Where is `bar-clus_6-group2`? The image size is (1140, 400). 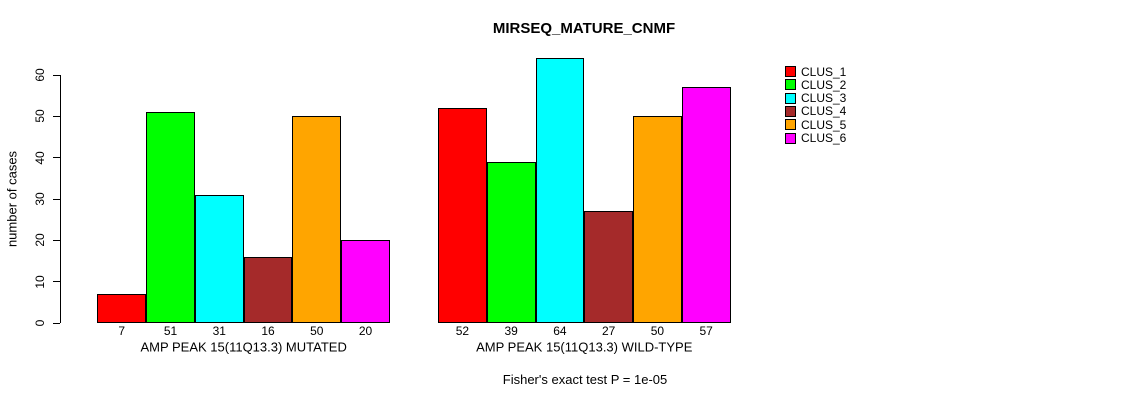 bar-clus_6-group2 is located at coordinates (706, 205).